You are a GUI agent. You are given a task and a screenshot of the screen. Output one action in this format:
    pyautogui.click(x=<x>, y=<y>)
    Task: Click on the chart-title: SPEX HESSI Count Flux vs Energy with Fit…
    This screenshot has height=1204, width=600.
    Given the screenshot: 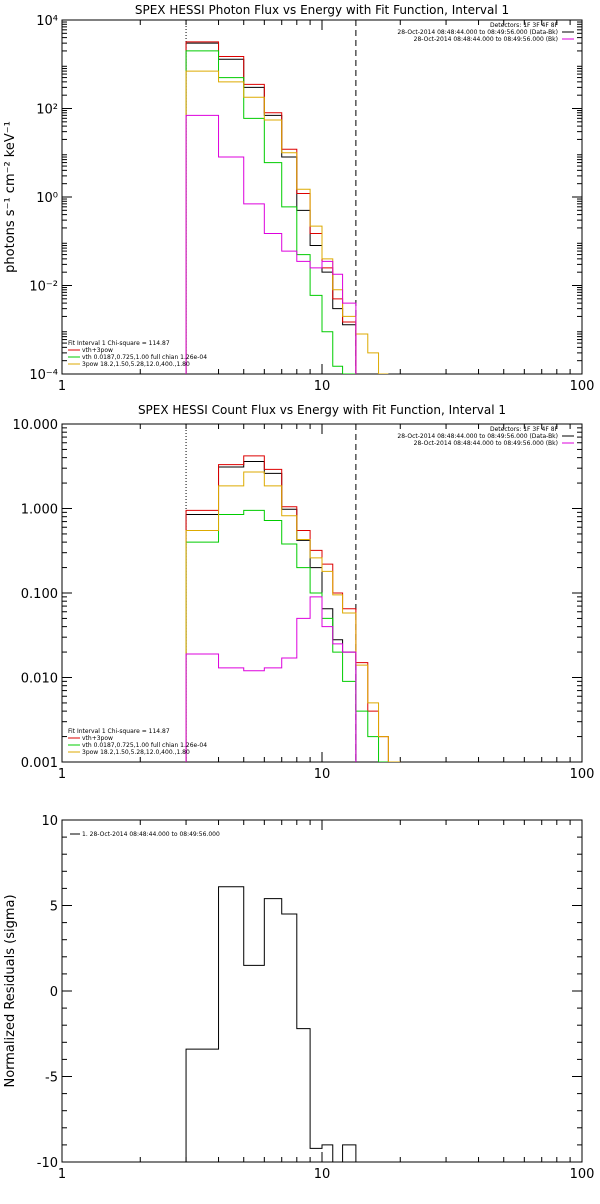 What is the action you would take?
    pyautogui.click(x=322, y=410)
    